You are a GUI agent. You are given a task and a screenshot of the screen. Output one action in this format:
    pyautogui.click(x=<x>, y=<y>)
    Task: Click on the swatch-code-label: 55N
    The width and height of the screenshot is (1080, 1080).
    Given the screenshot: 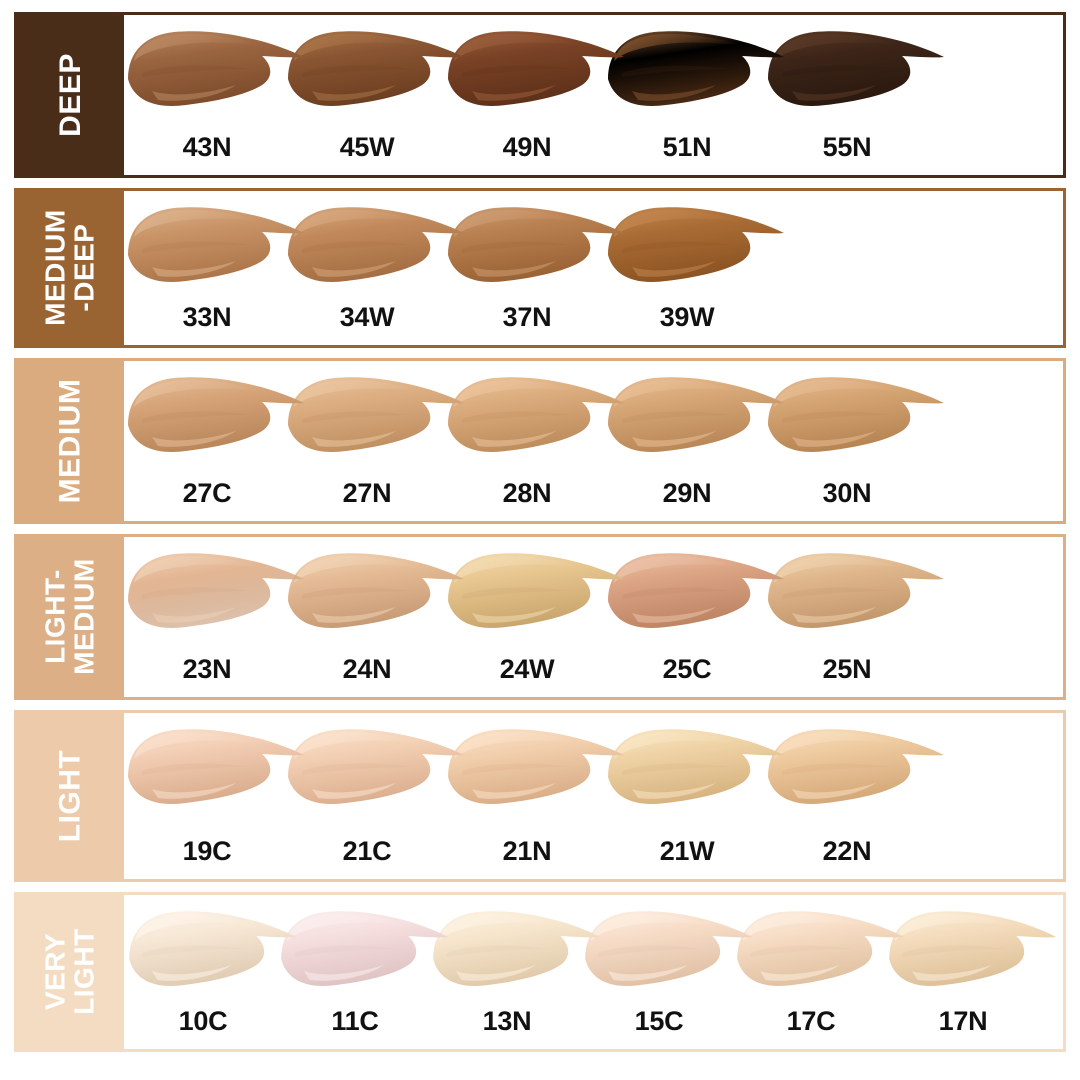 What is the action you would take?
    pyautogui.click(x=847, y=147)
    